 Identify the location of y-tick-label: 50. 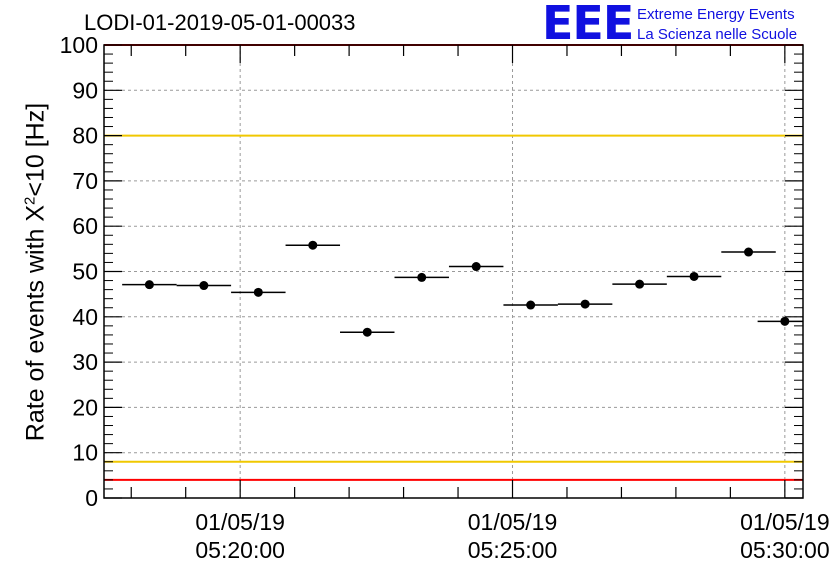
(85, 272).